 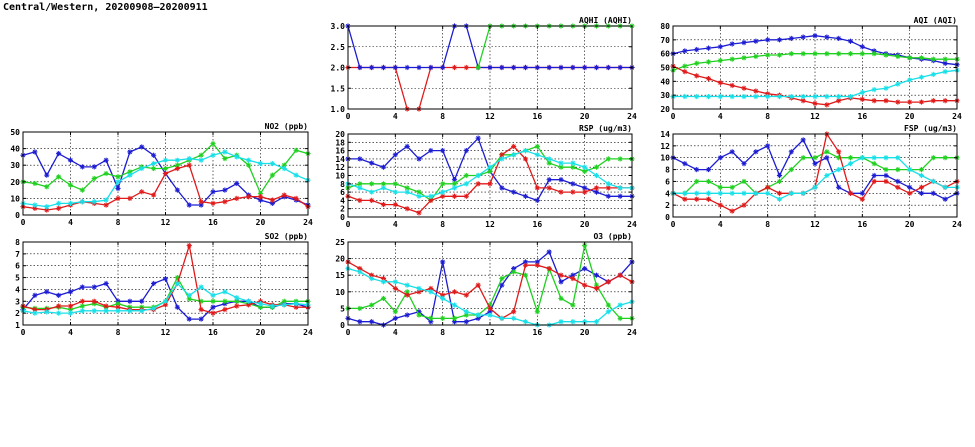 I want to click on y-tick-label: 80, so click(x=665, y=26).